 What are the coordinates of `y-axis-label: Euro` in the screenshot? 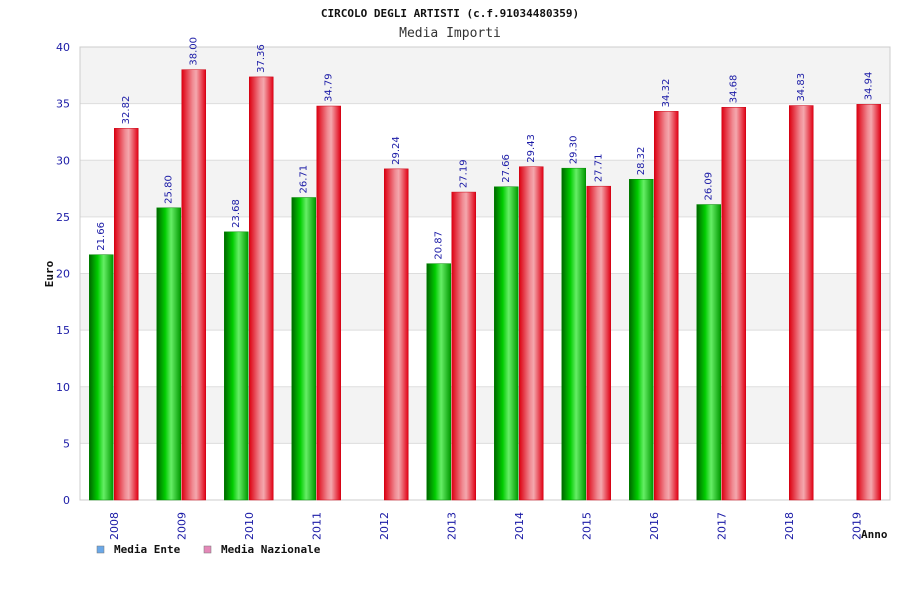 It's located at (49, 273).